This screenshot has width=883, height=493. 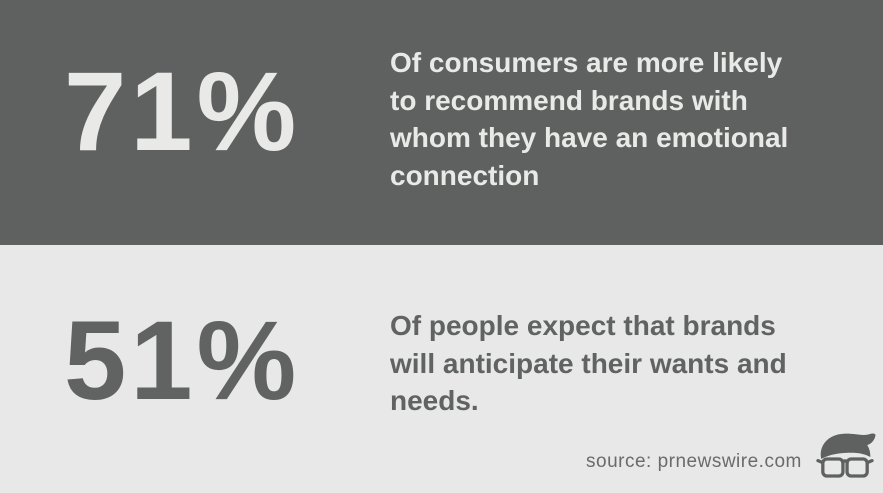 I want to click on stat-value: 71%, so click(x=182, y=111).